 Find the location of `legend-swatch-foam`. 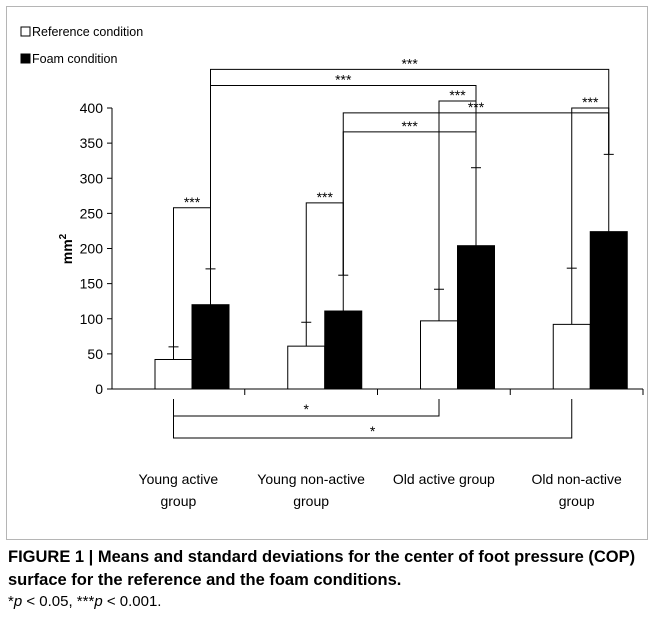

legend-swatch-foam is located at coordinates (25, 58).